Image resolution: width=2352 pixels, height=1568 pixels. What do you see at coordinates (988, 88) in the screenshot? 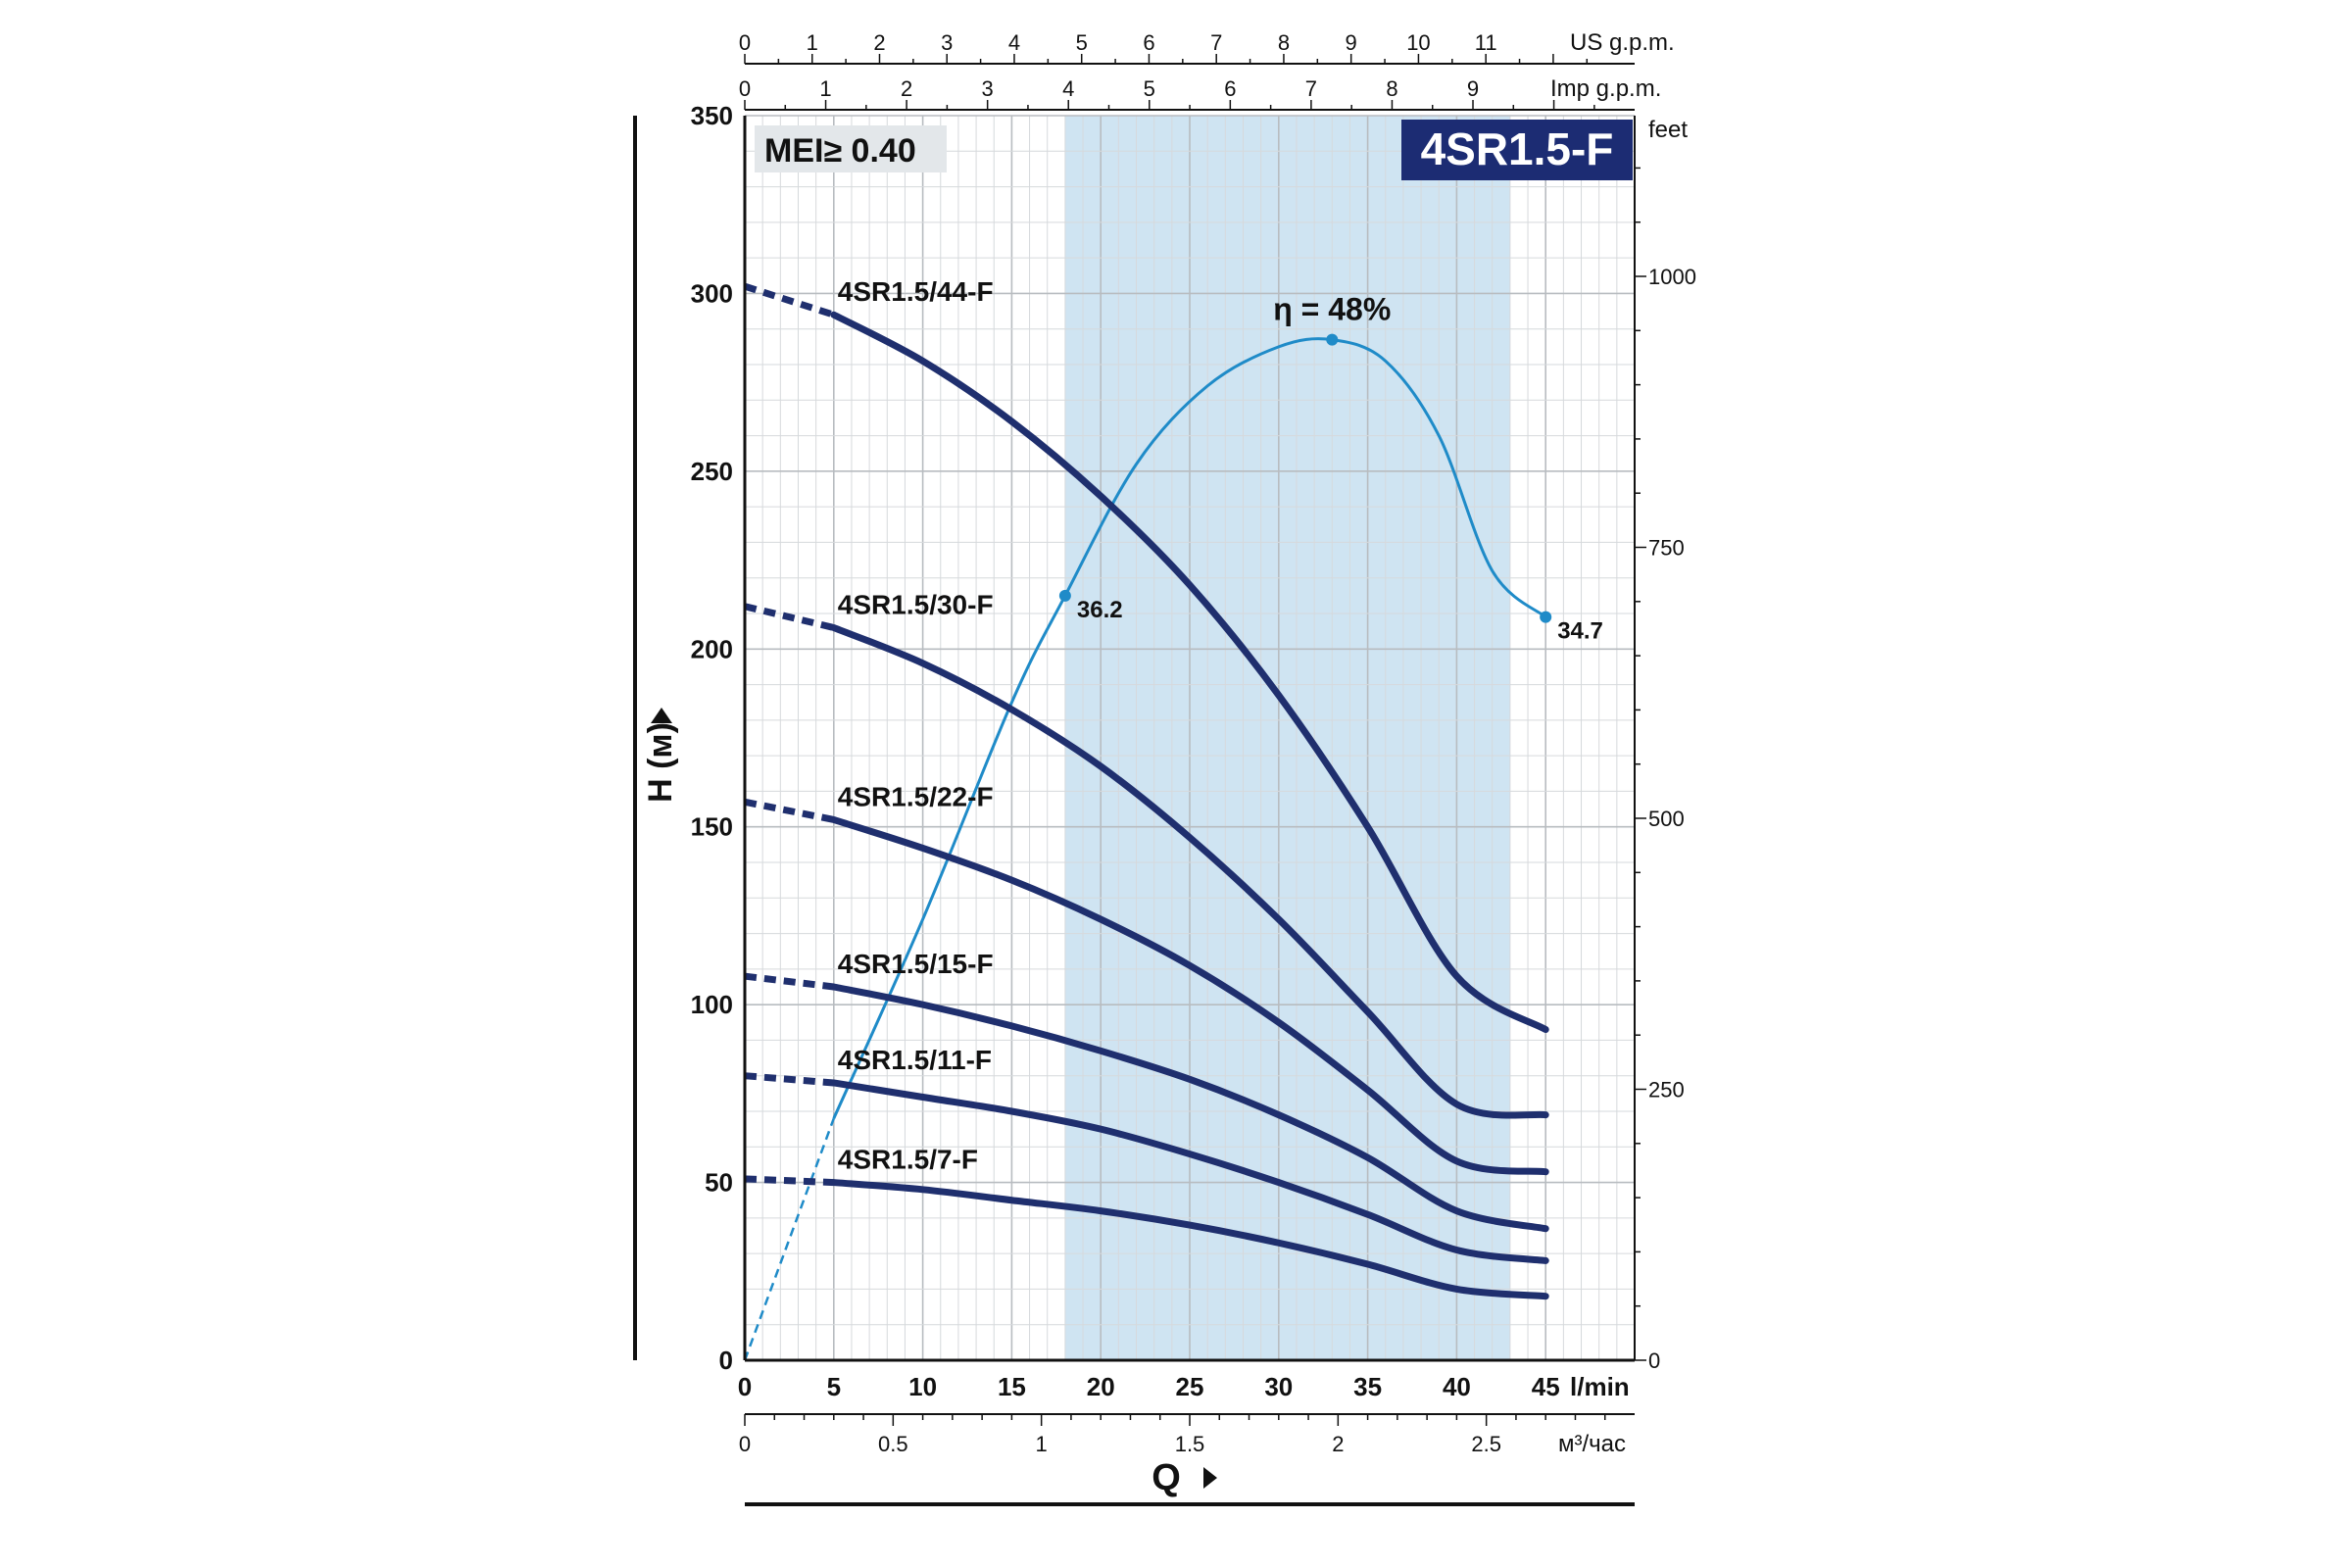
I see `imp-gpm-tick-label: 3` at bounding box center [988, 88].